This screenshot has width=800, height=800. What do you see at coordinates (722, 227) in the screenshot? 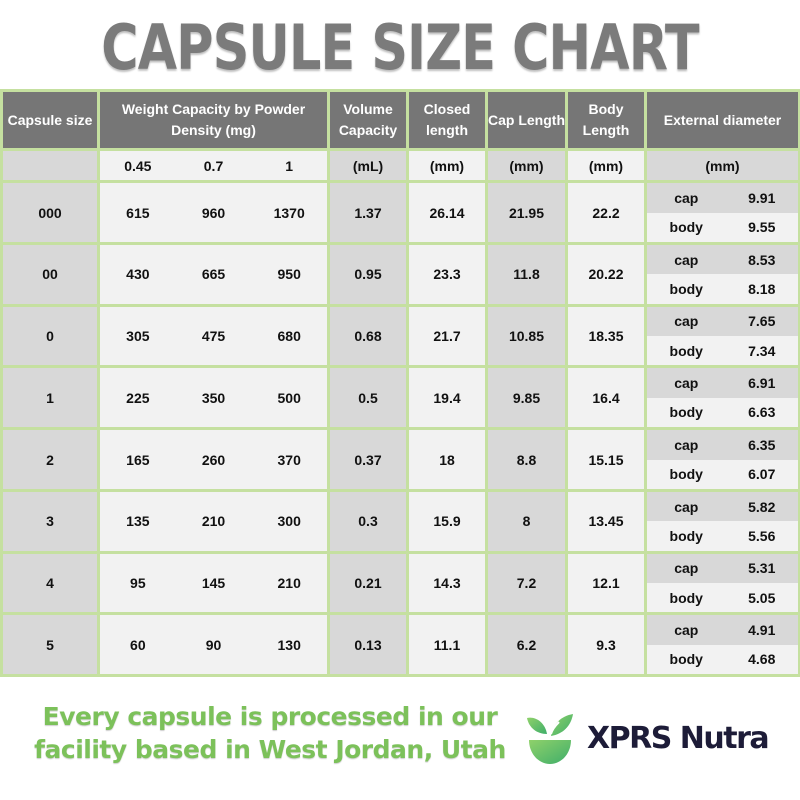
I see `ext-body-row: body 9.55` at bounding box center [722, 227].